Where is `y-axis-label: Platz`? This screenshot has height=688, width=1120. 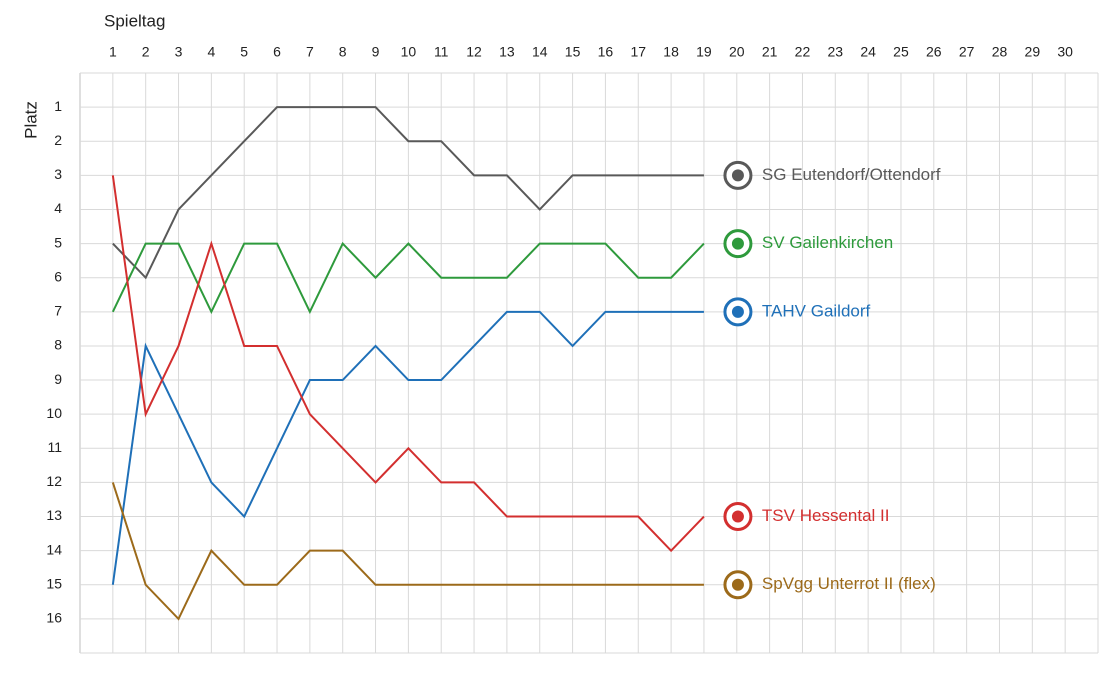
y-axis-label: Platz is located at coordinates (30, 120).